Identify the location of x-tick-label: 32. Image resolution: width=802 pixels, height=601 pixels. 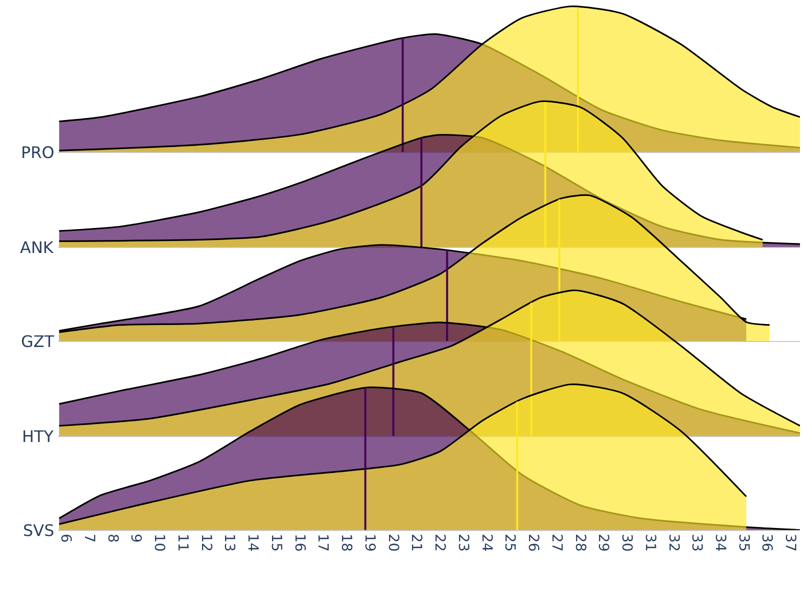
(673, 543).